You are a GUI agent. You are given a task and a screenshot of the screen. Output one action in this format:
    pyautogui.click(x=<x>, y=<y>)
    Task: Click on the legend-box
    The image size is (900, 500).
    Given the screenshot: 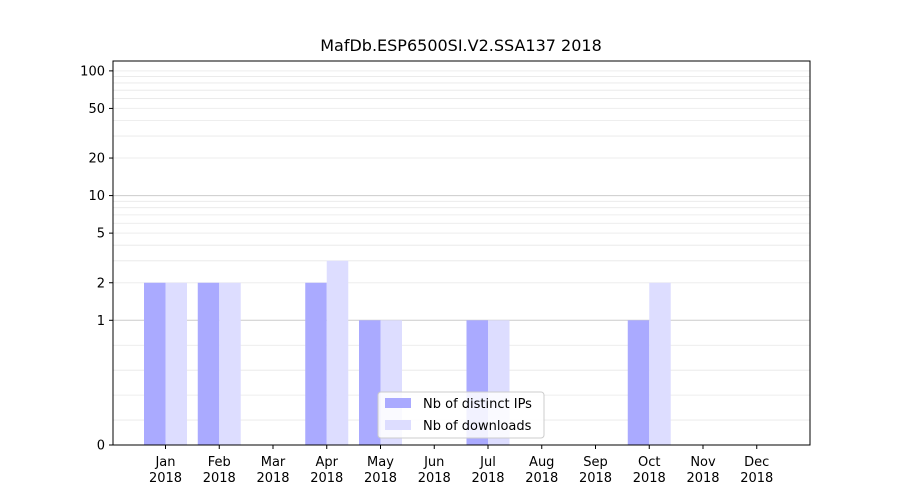 What is the action you would take?
    pyautogui.click(x=461, y=415)
    